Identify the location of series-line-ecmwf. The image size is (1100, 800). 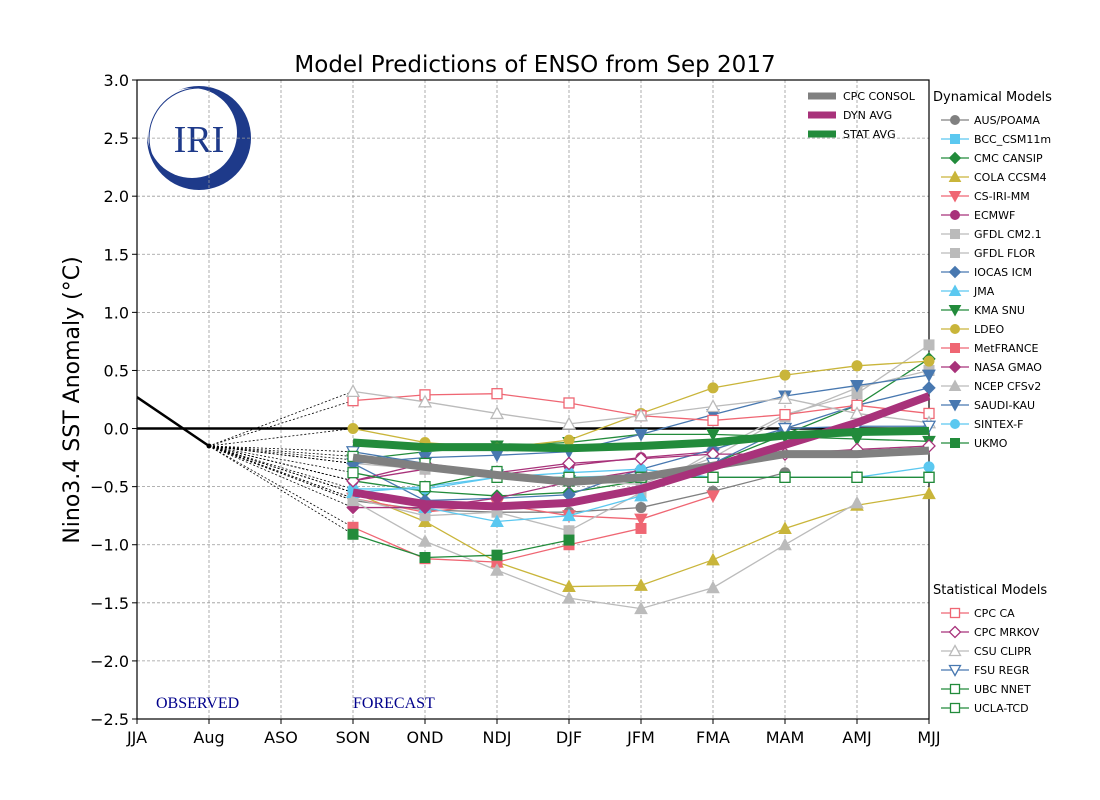
(533, 466).